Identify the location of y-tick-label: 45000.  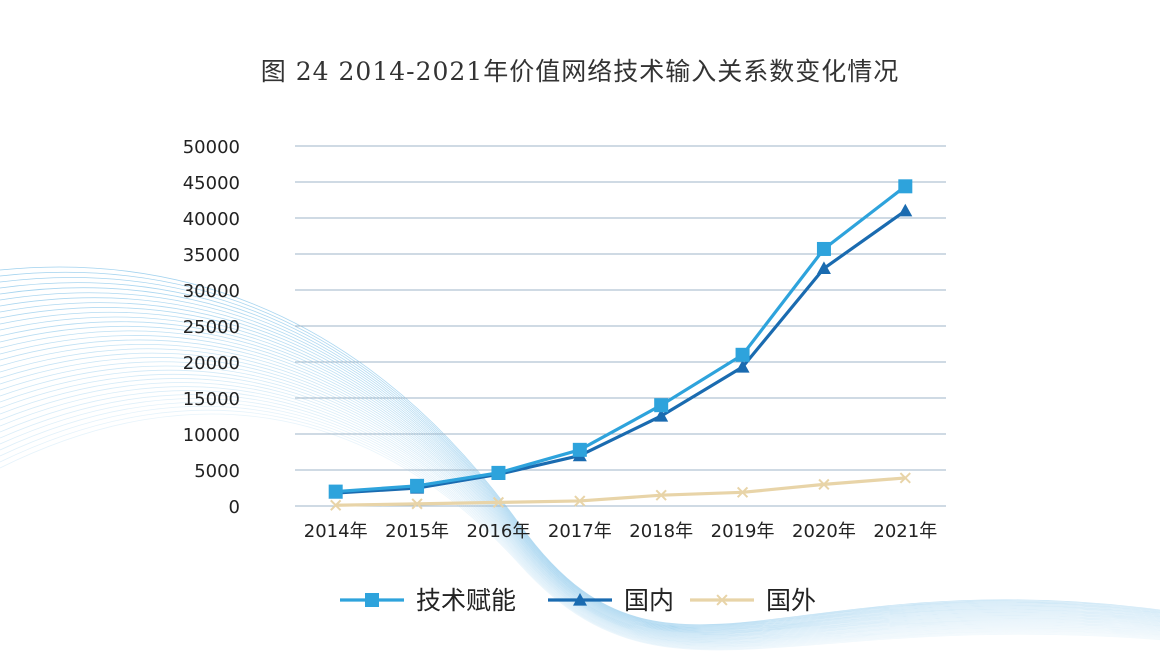
(211, 183).